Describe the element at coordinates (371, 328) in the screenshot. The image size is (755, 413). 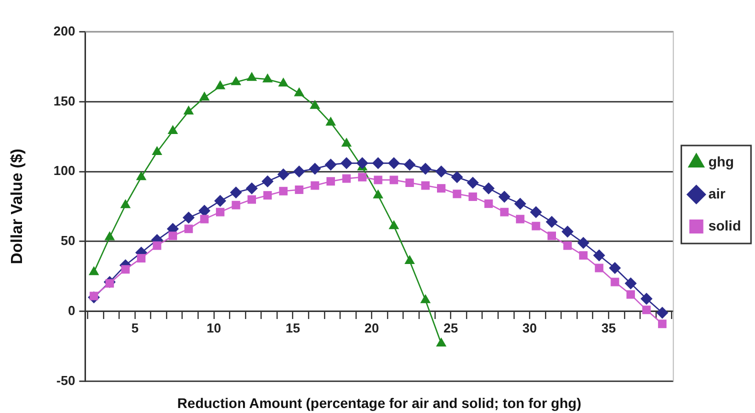
I see `x-tick-label: 20` at that location.